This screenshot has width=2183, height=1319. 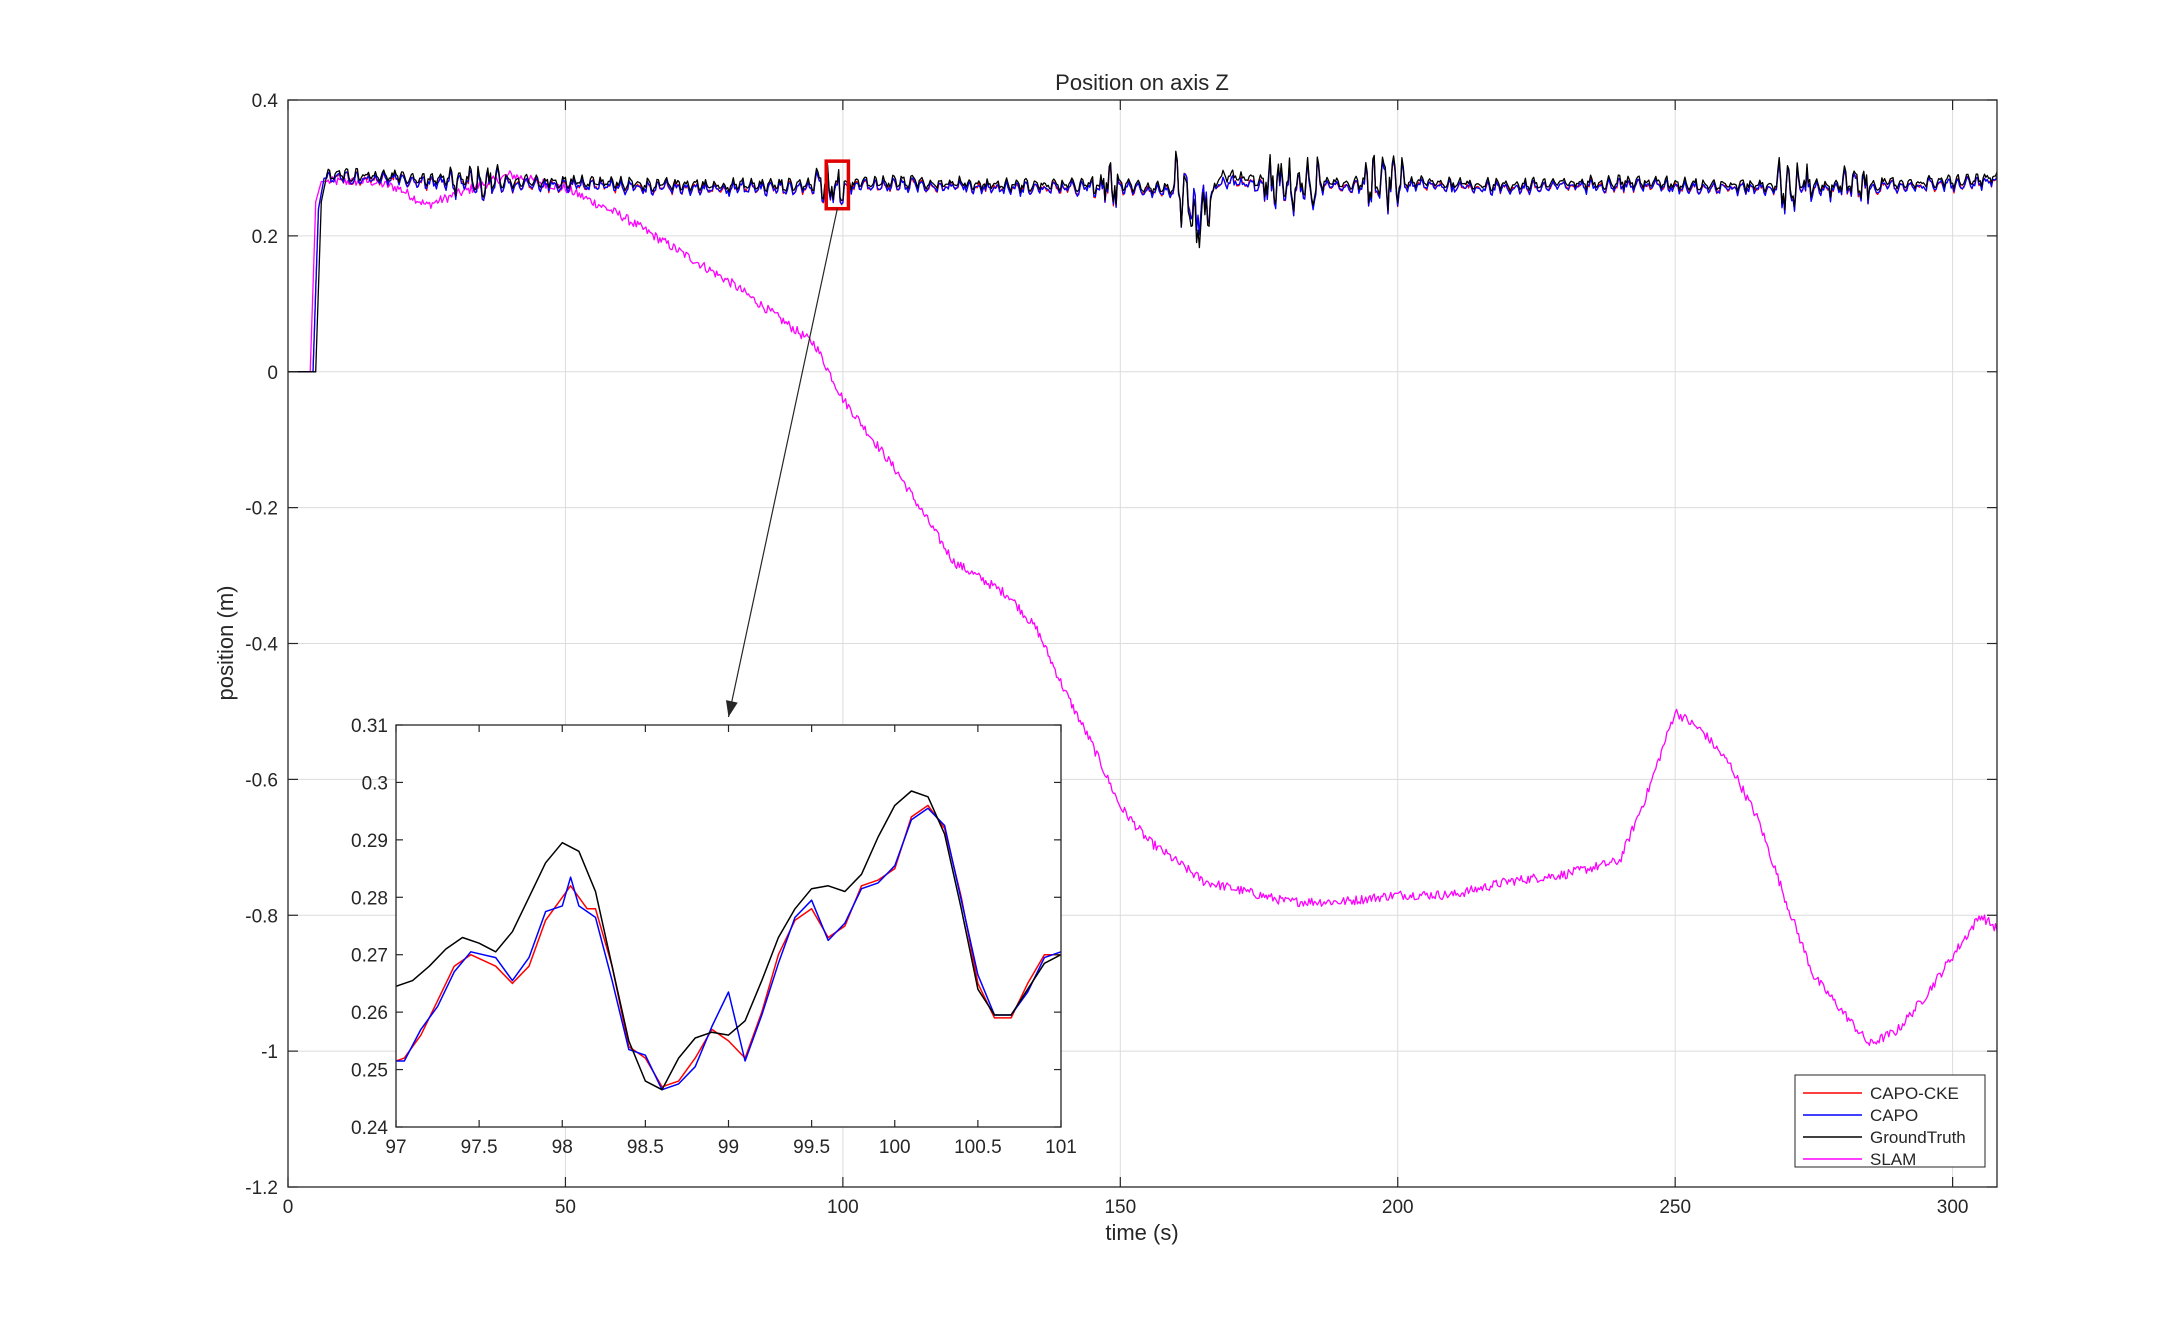 What do you see at coordinates (225, 643) in the screenshot?
I see `y-axis-label: position (m)` at bounding box center [225, 643].